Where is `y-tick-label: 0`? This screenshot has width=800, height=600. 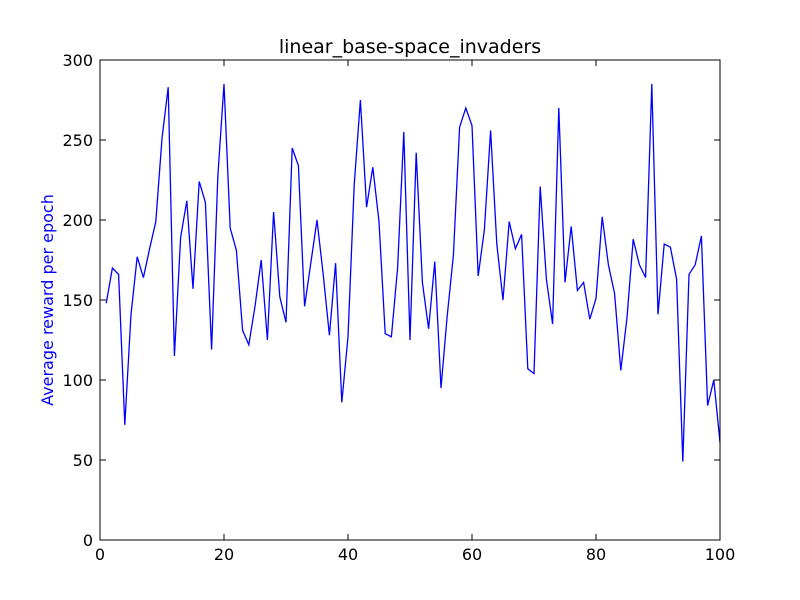
y-tick-label: 0 is located at coordinates (88, 540).